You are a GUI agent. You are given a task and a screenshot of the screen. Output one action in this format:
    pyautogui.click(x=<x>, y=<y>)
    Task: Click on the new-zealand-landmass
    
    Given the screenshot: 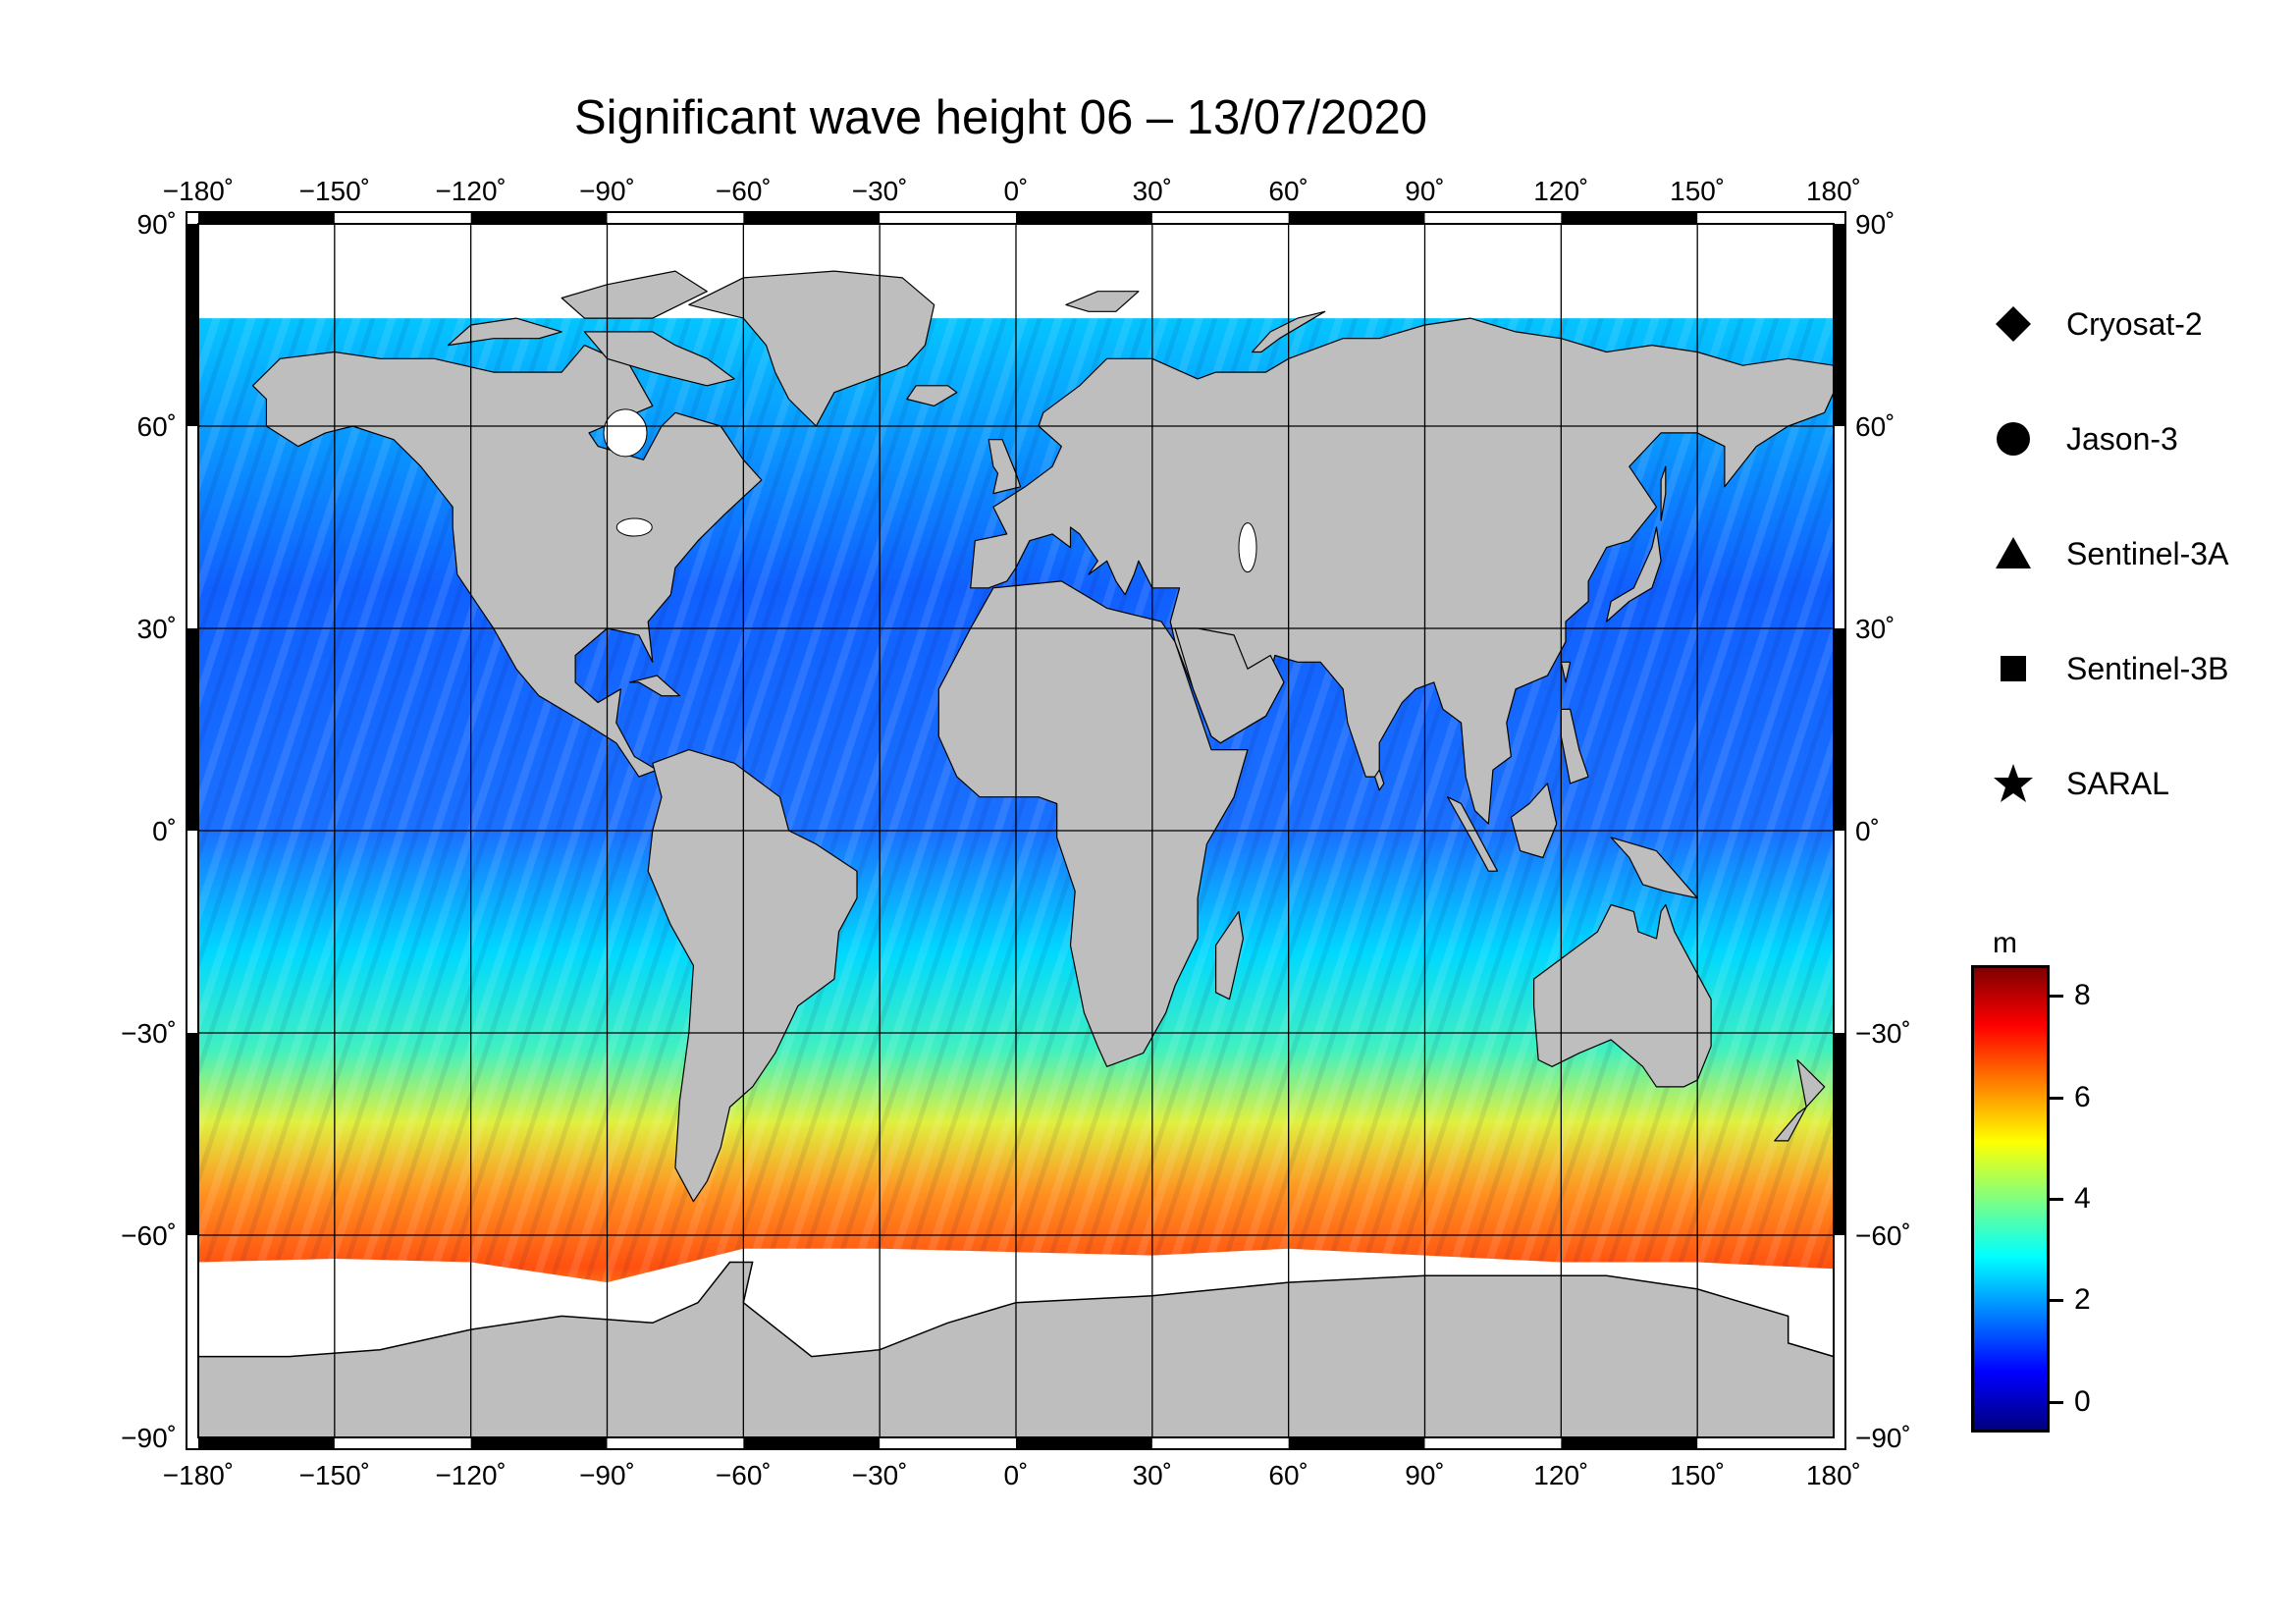 What is the action you would take?
    pyautogui.click(x=1800, y=1100)
    